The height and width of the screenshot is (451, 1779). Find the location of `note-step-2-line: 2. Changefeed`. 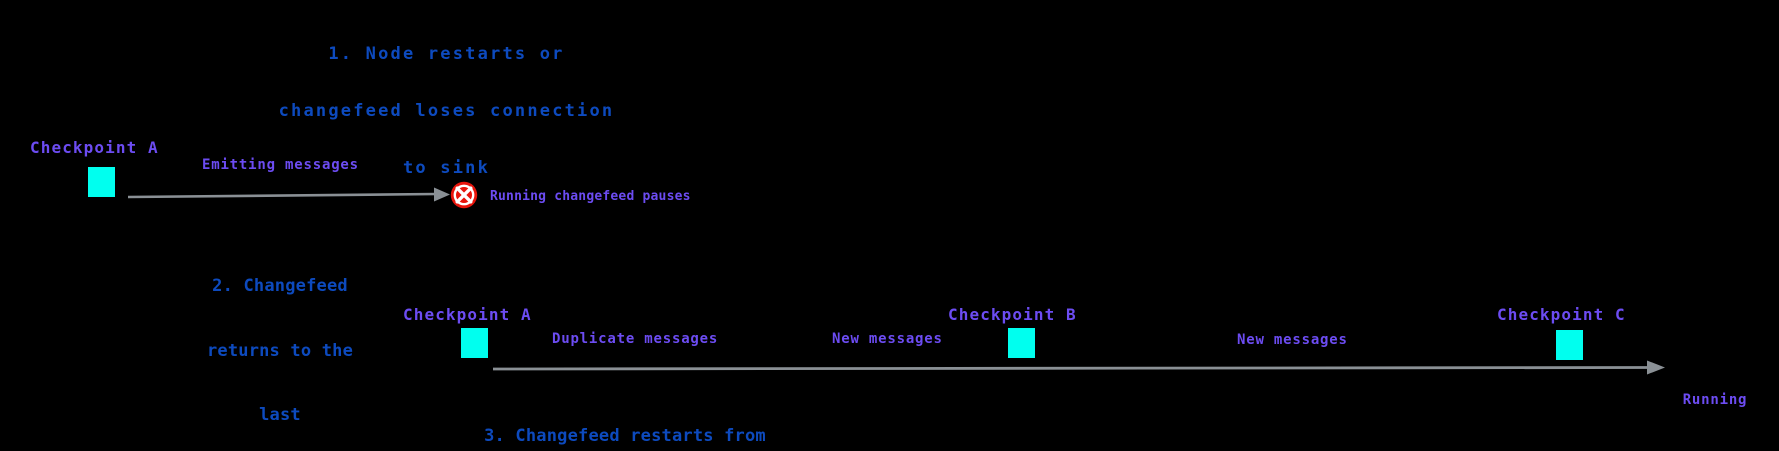

note-step-2-line: 2. Changefeed is located at coordinates (280, 286).